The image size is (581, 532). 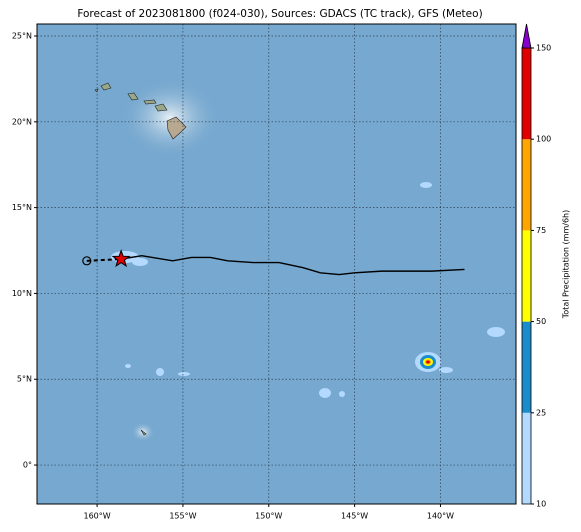 I want to click on colorbar-frame, so click(x=526, y=276).